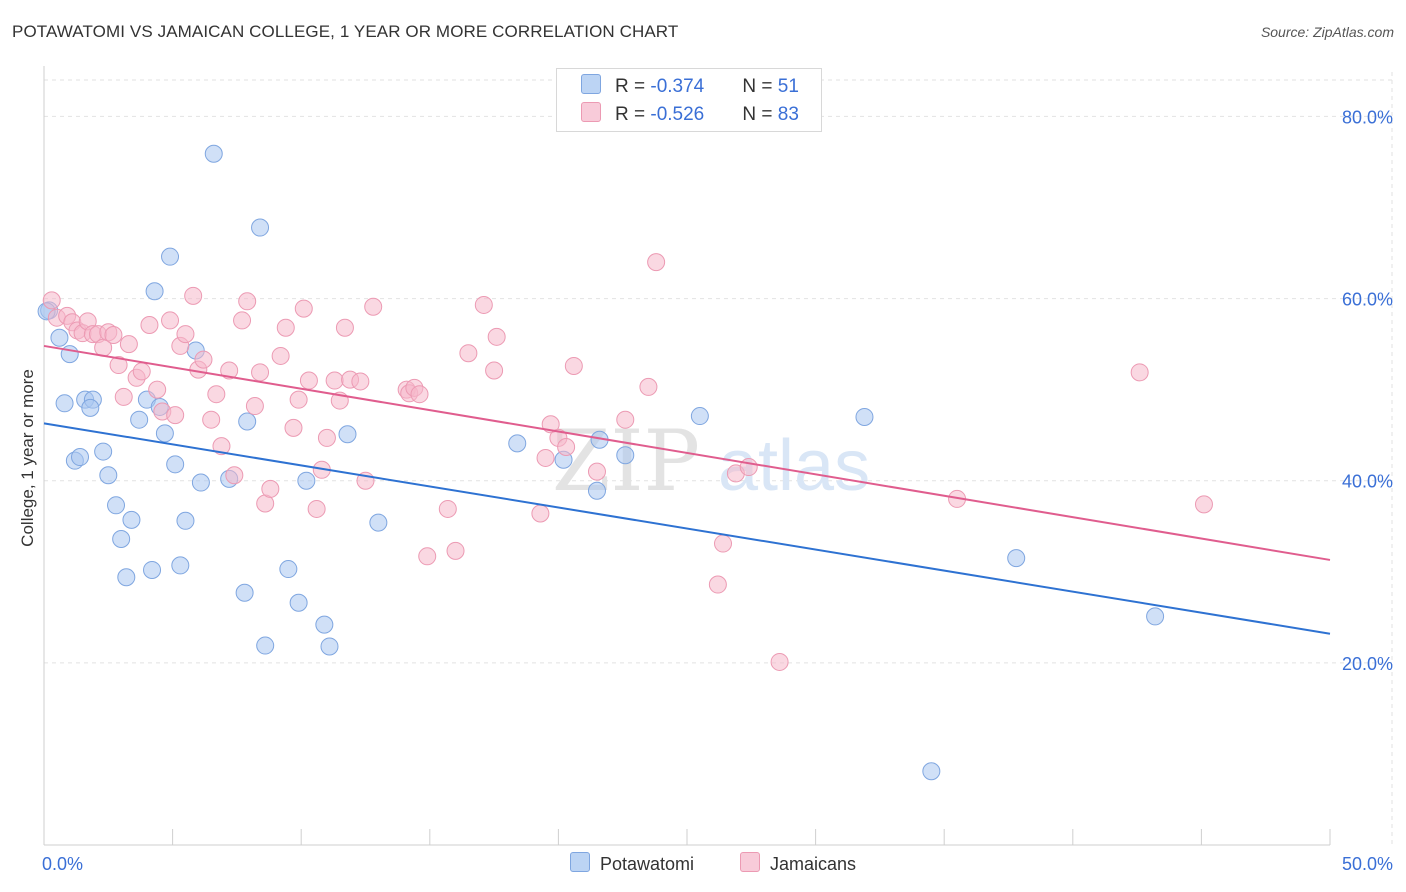 The width and height of the screenshot is (1406, 892). Describe the element at coordinates (580, 862) in the screenshot. I see `blue-swatch` at that location.